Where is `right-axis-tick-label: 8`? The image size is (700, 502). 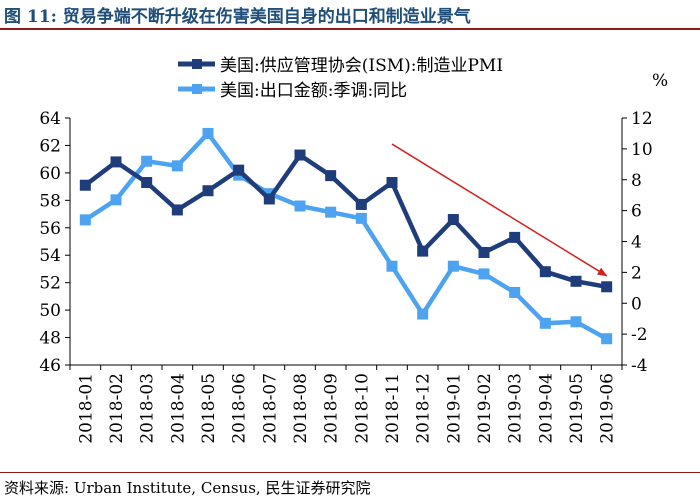 right-axis-tick-label: 8 is located at coordinates (636, 181).